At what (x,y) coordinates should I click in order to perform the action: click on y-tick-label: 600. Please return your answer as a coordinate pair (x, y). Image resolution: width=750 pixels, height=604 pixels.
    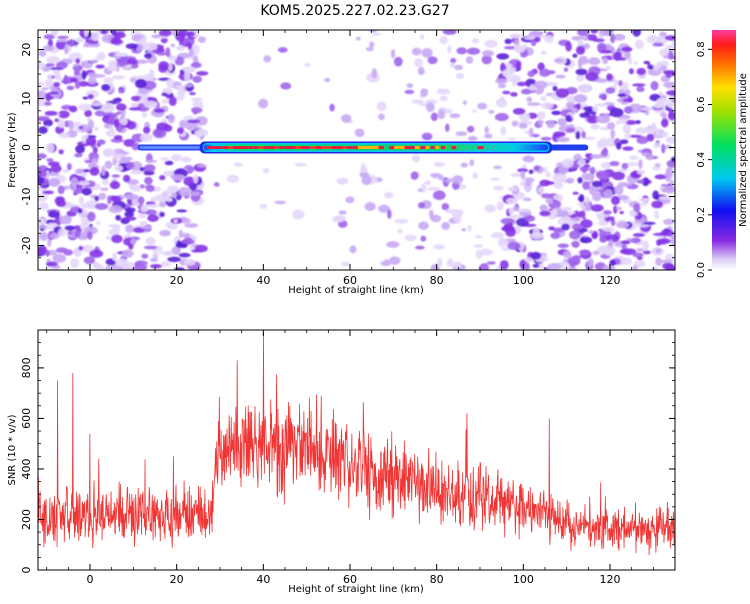
    Looking at the image, I should click on (26, 418).